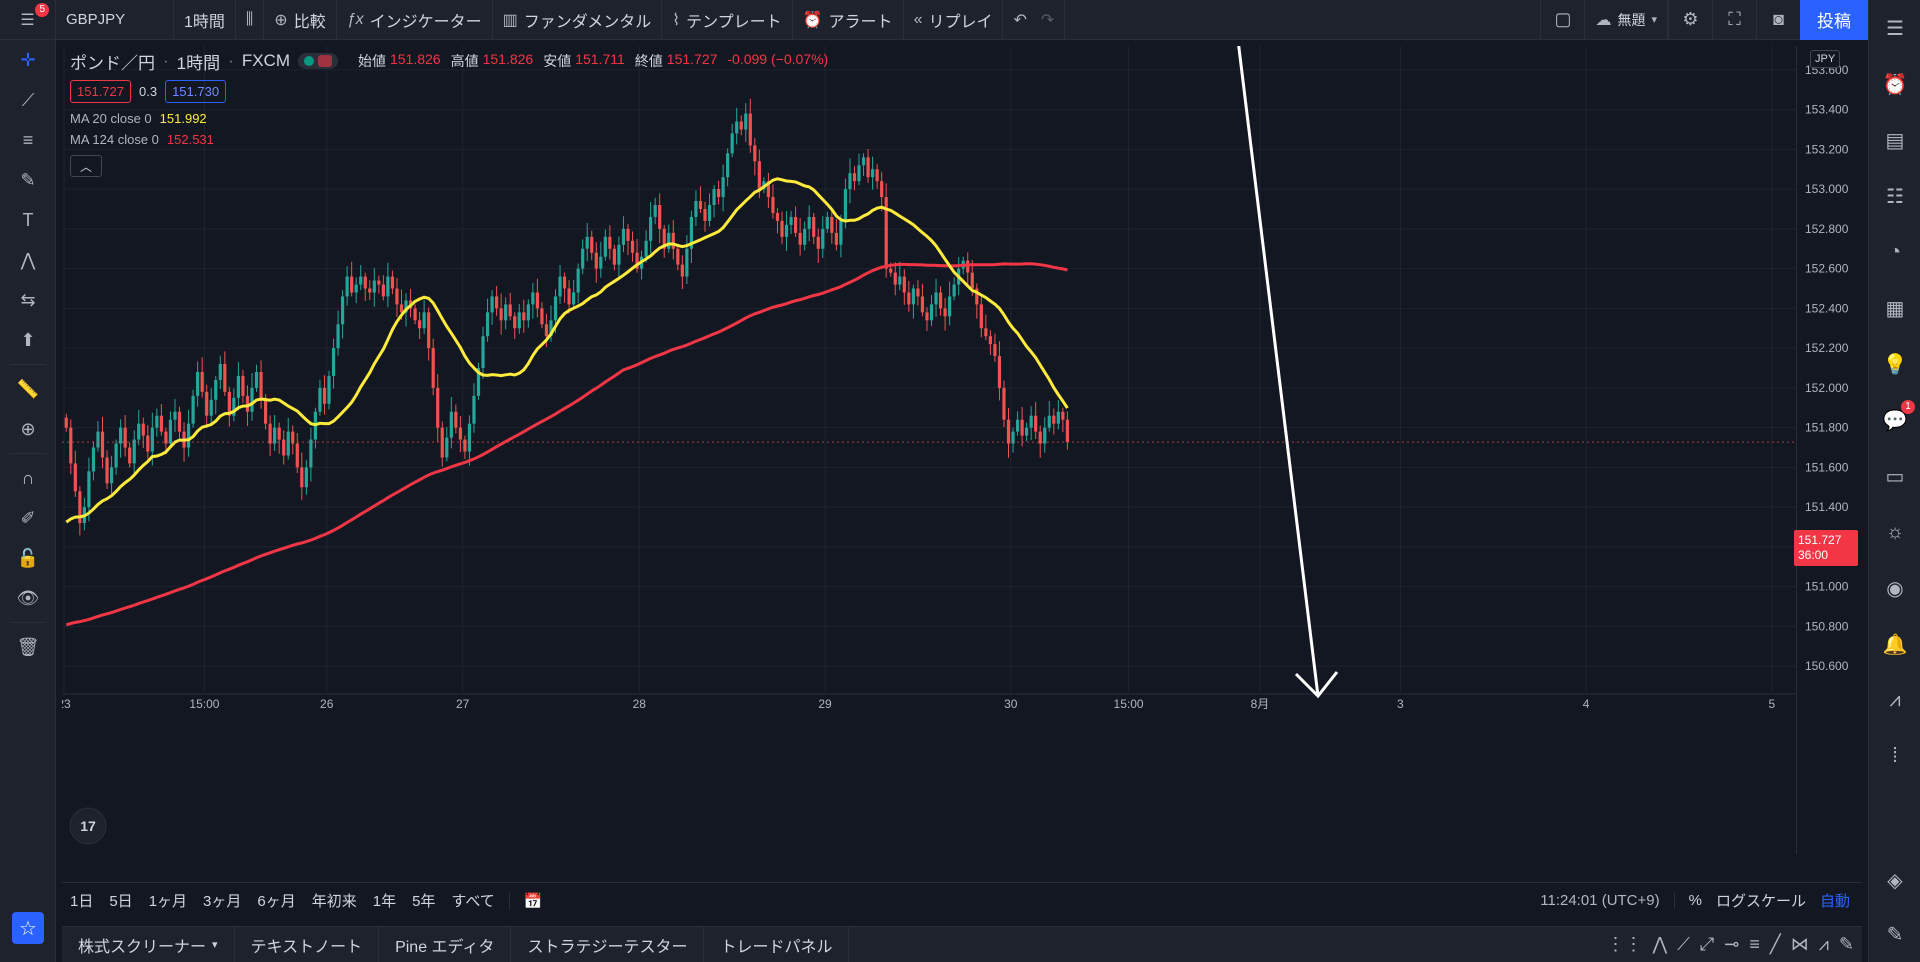  What do you see at coordinates (28, 140) in the screenshot?
I see `fib-tool: ≡` at bounding box center [28, 140].